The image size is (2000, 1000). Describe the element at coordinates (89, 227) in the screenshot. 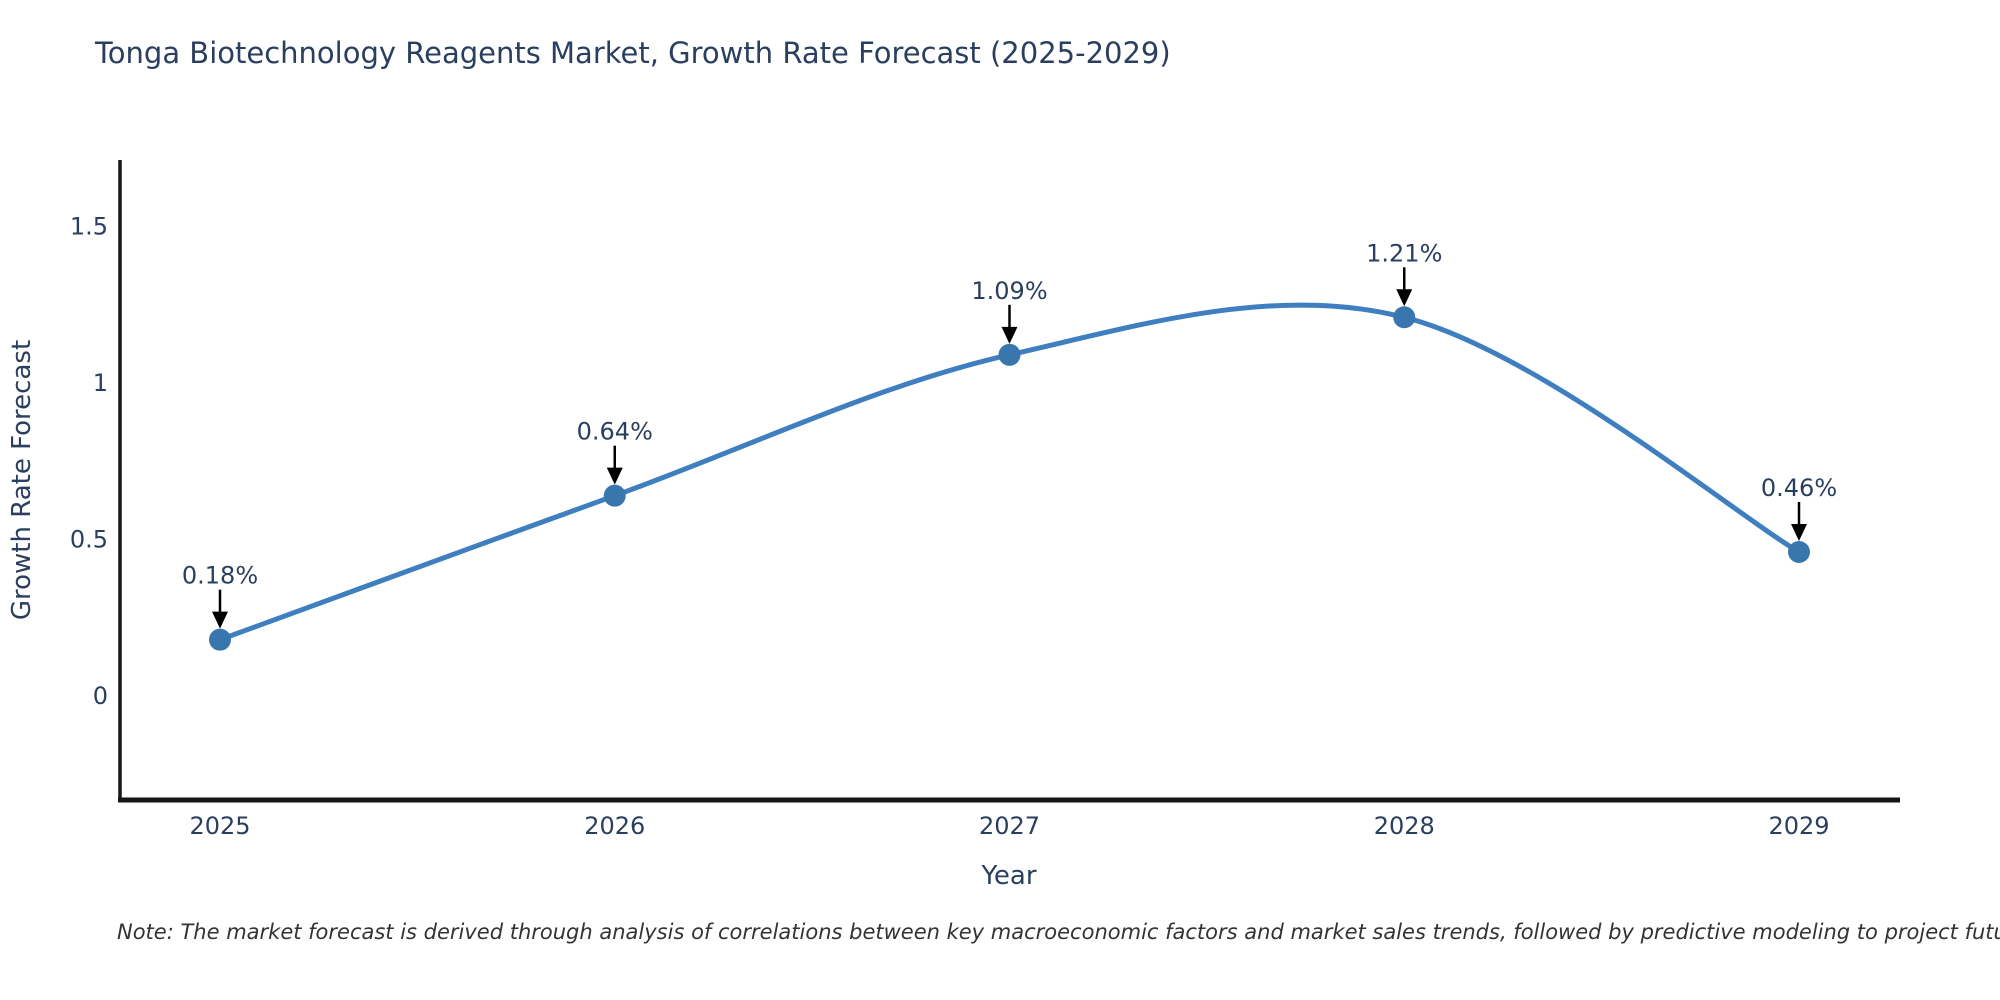

I see `y-tick-label-1.5: 1.5` at that location.